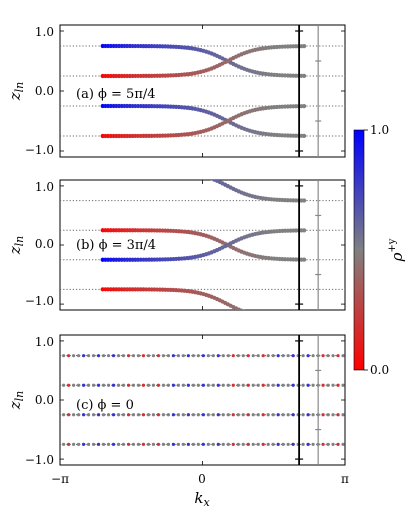  Describe the element at coordinates (202, 479) in the screenshot. I see `xtick-zero: 0` at that location.